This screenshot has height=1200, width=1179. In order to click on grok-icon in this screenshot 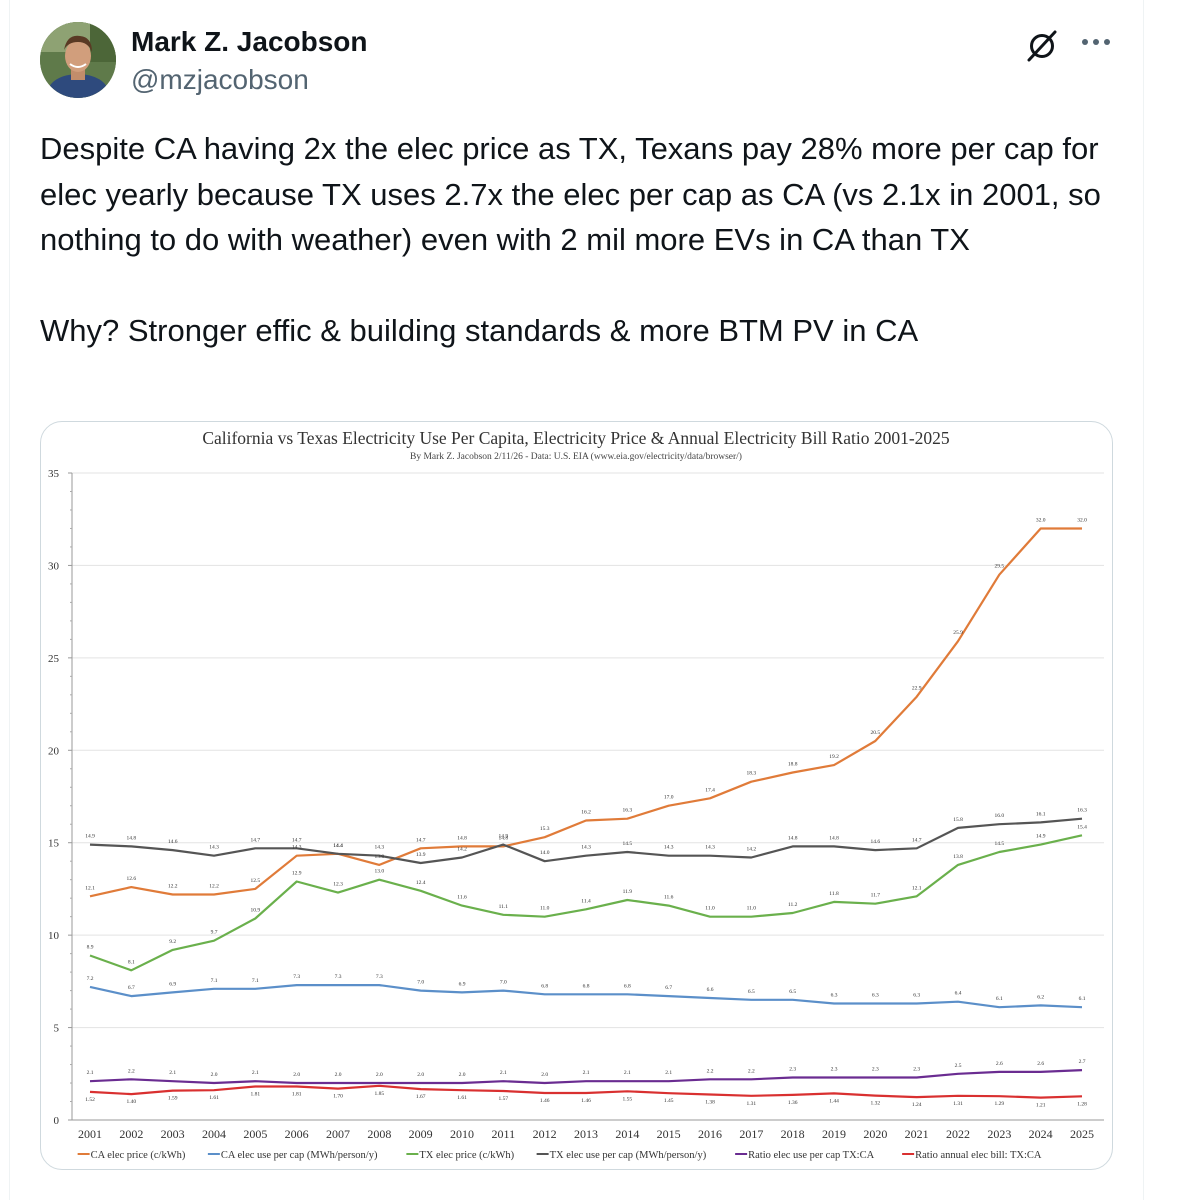, I will do `click(1042, 46)`.